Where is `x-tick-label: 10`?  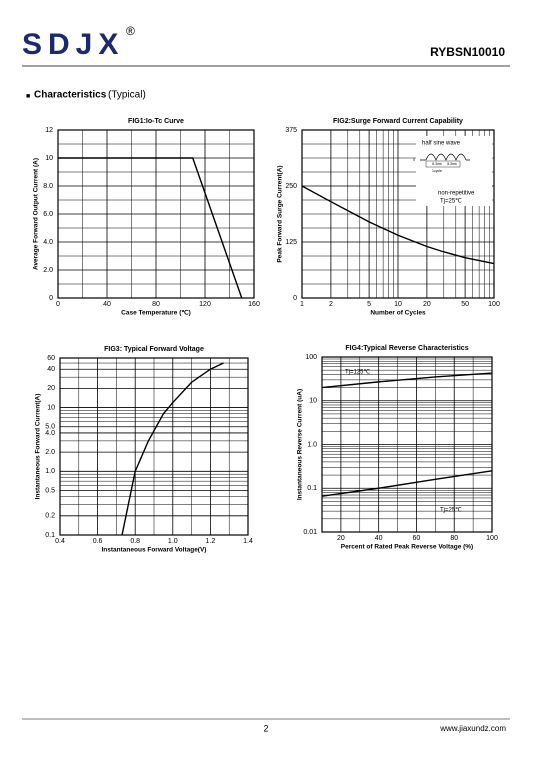
x-tick-label: 10 is located at coordinates (398, 304).